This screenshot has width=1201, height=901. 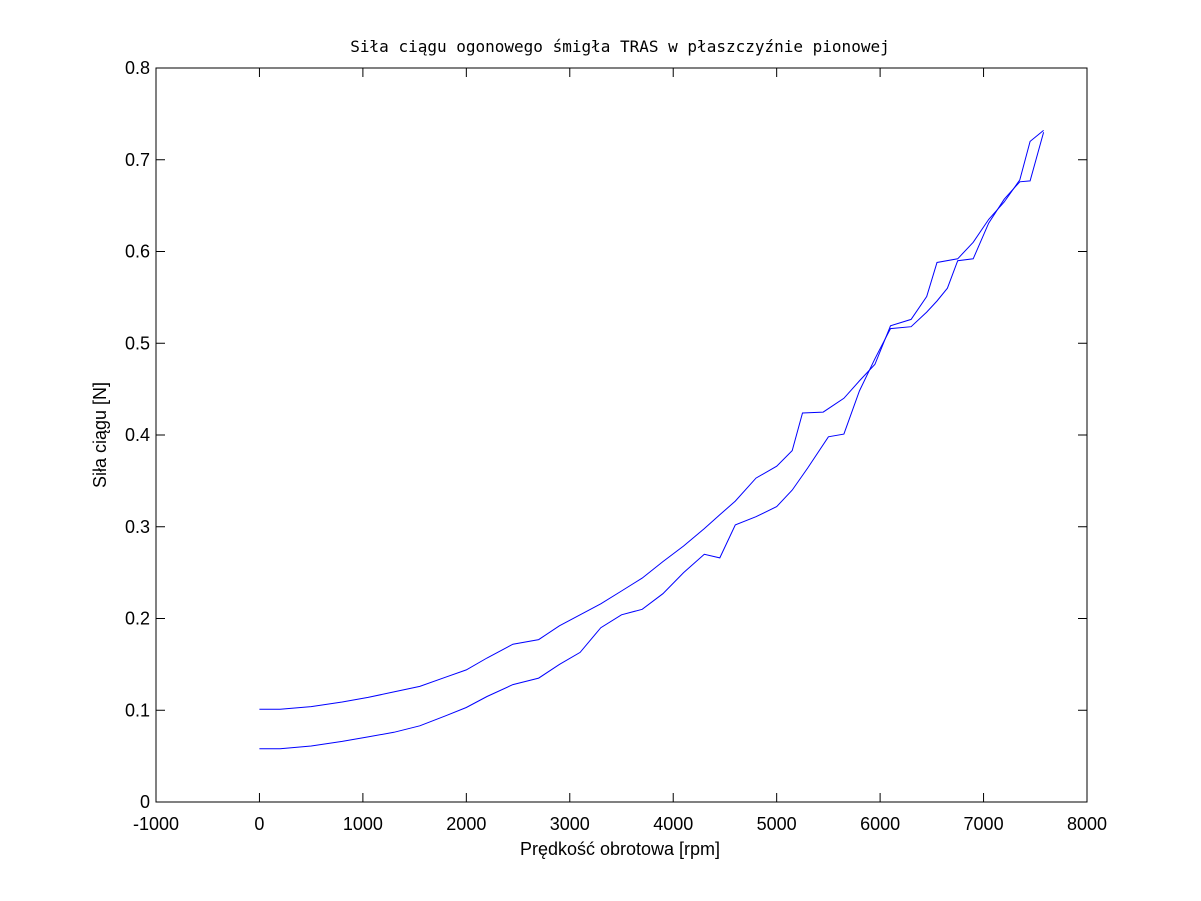 I want to click on y-axis-tick-labels: 0 0.1 0.2 0.3 0.4 0.5 0.6 0.7 0.8, so click(x=137, y=435).